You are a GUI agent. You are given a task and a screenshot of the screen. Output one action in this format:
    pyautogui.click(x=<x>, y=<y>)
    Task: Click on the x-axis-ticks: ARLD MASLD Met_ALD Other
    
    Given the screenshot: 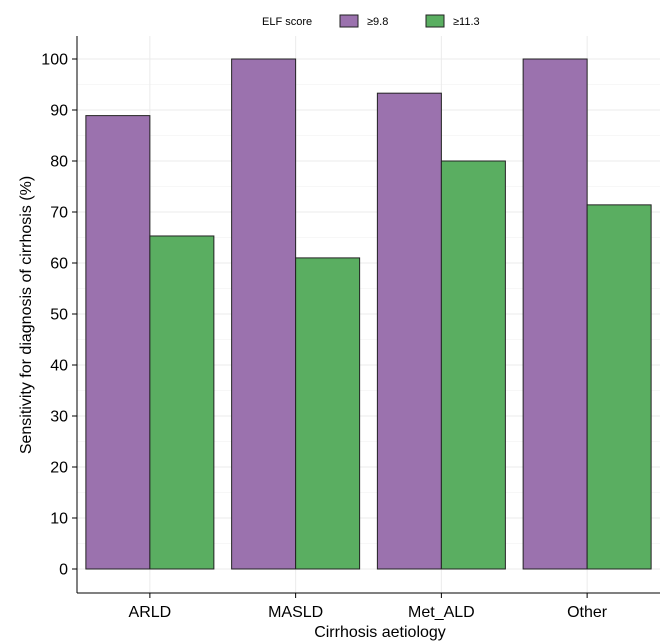 What is the action you would take?
    pyautogui.click(x=368, y=607)
    